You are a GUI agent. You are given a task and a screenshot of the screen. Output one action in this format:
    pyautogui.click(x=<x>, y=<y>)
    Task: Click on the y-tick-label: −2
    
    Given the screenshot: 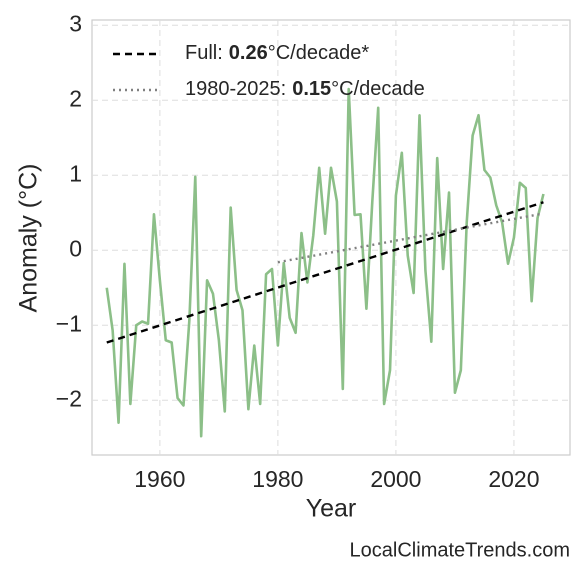 What is the action you would take?
    pyautogui.click(x=69, y=398)
    